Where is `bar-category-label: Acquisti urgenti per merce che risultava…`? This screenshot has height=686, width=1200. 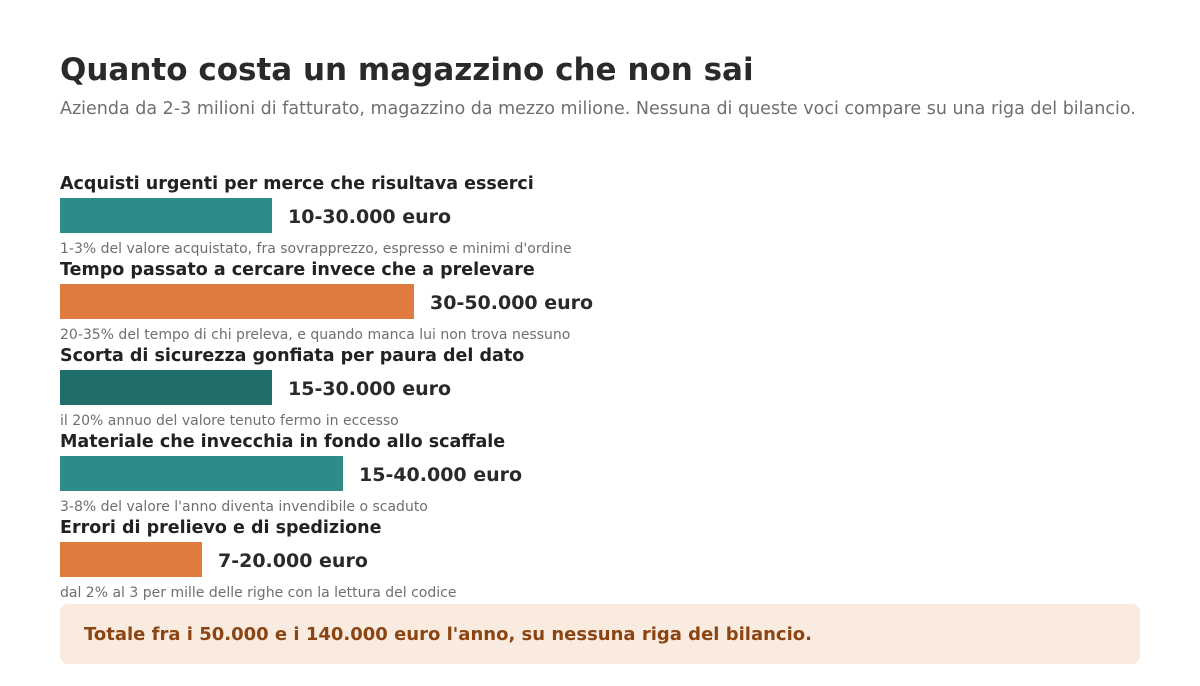
bar-category-label: Acquisti urgenti per merce che risultava… is located at coordinates (297, 184).